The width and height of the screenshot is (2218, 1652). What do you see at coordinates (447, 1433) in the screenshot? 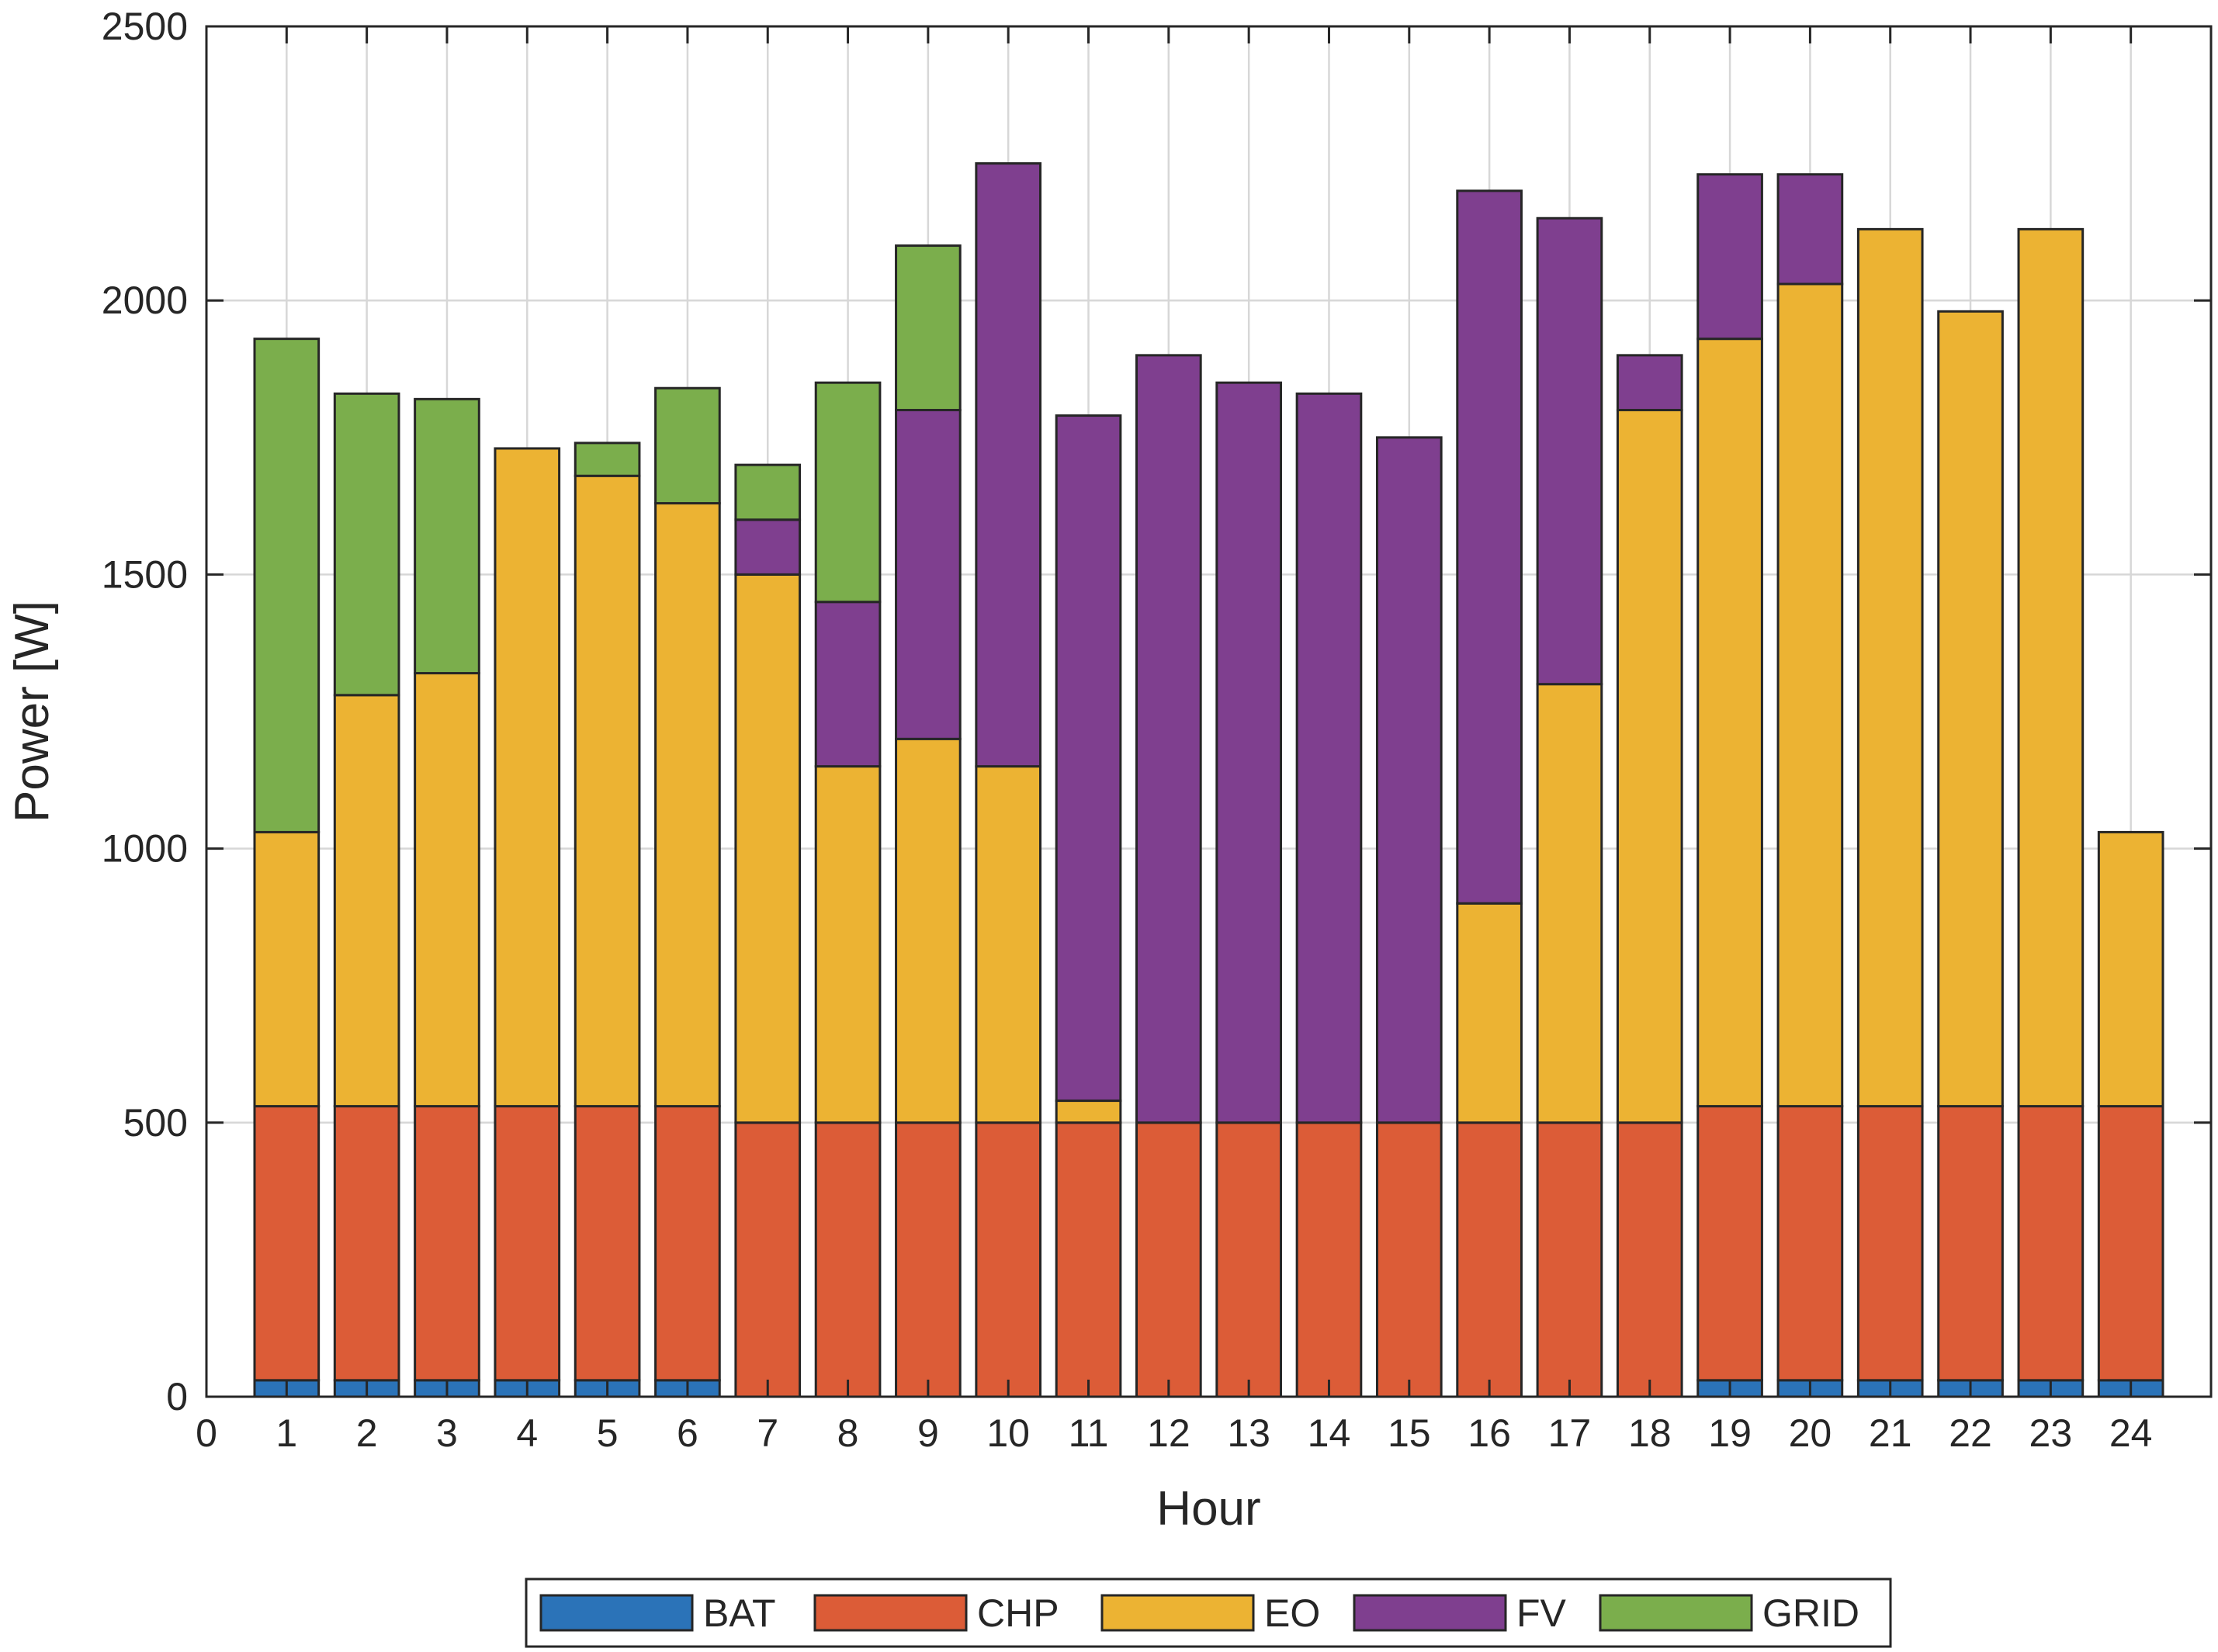
I see `x-tick-label: 3` at bounding box center [447, 1433].